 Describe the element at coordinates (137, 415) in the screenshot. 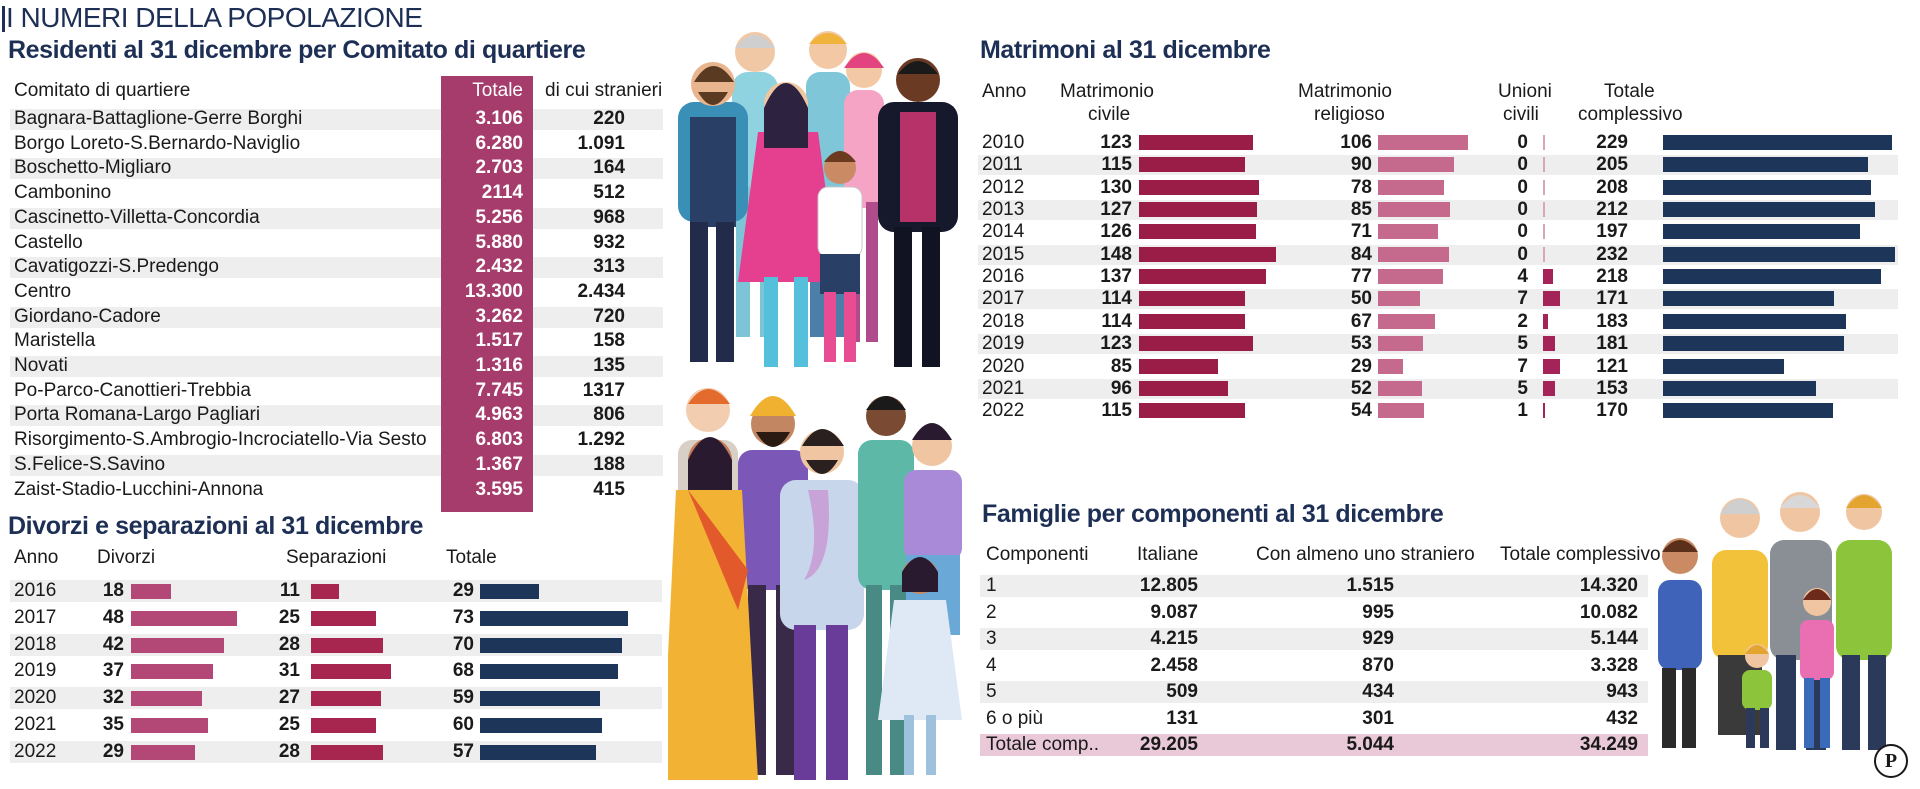

I see `residenti-name: Porta Romana-Largo Pagliari` at that location.